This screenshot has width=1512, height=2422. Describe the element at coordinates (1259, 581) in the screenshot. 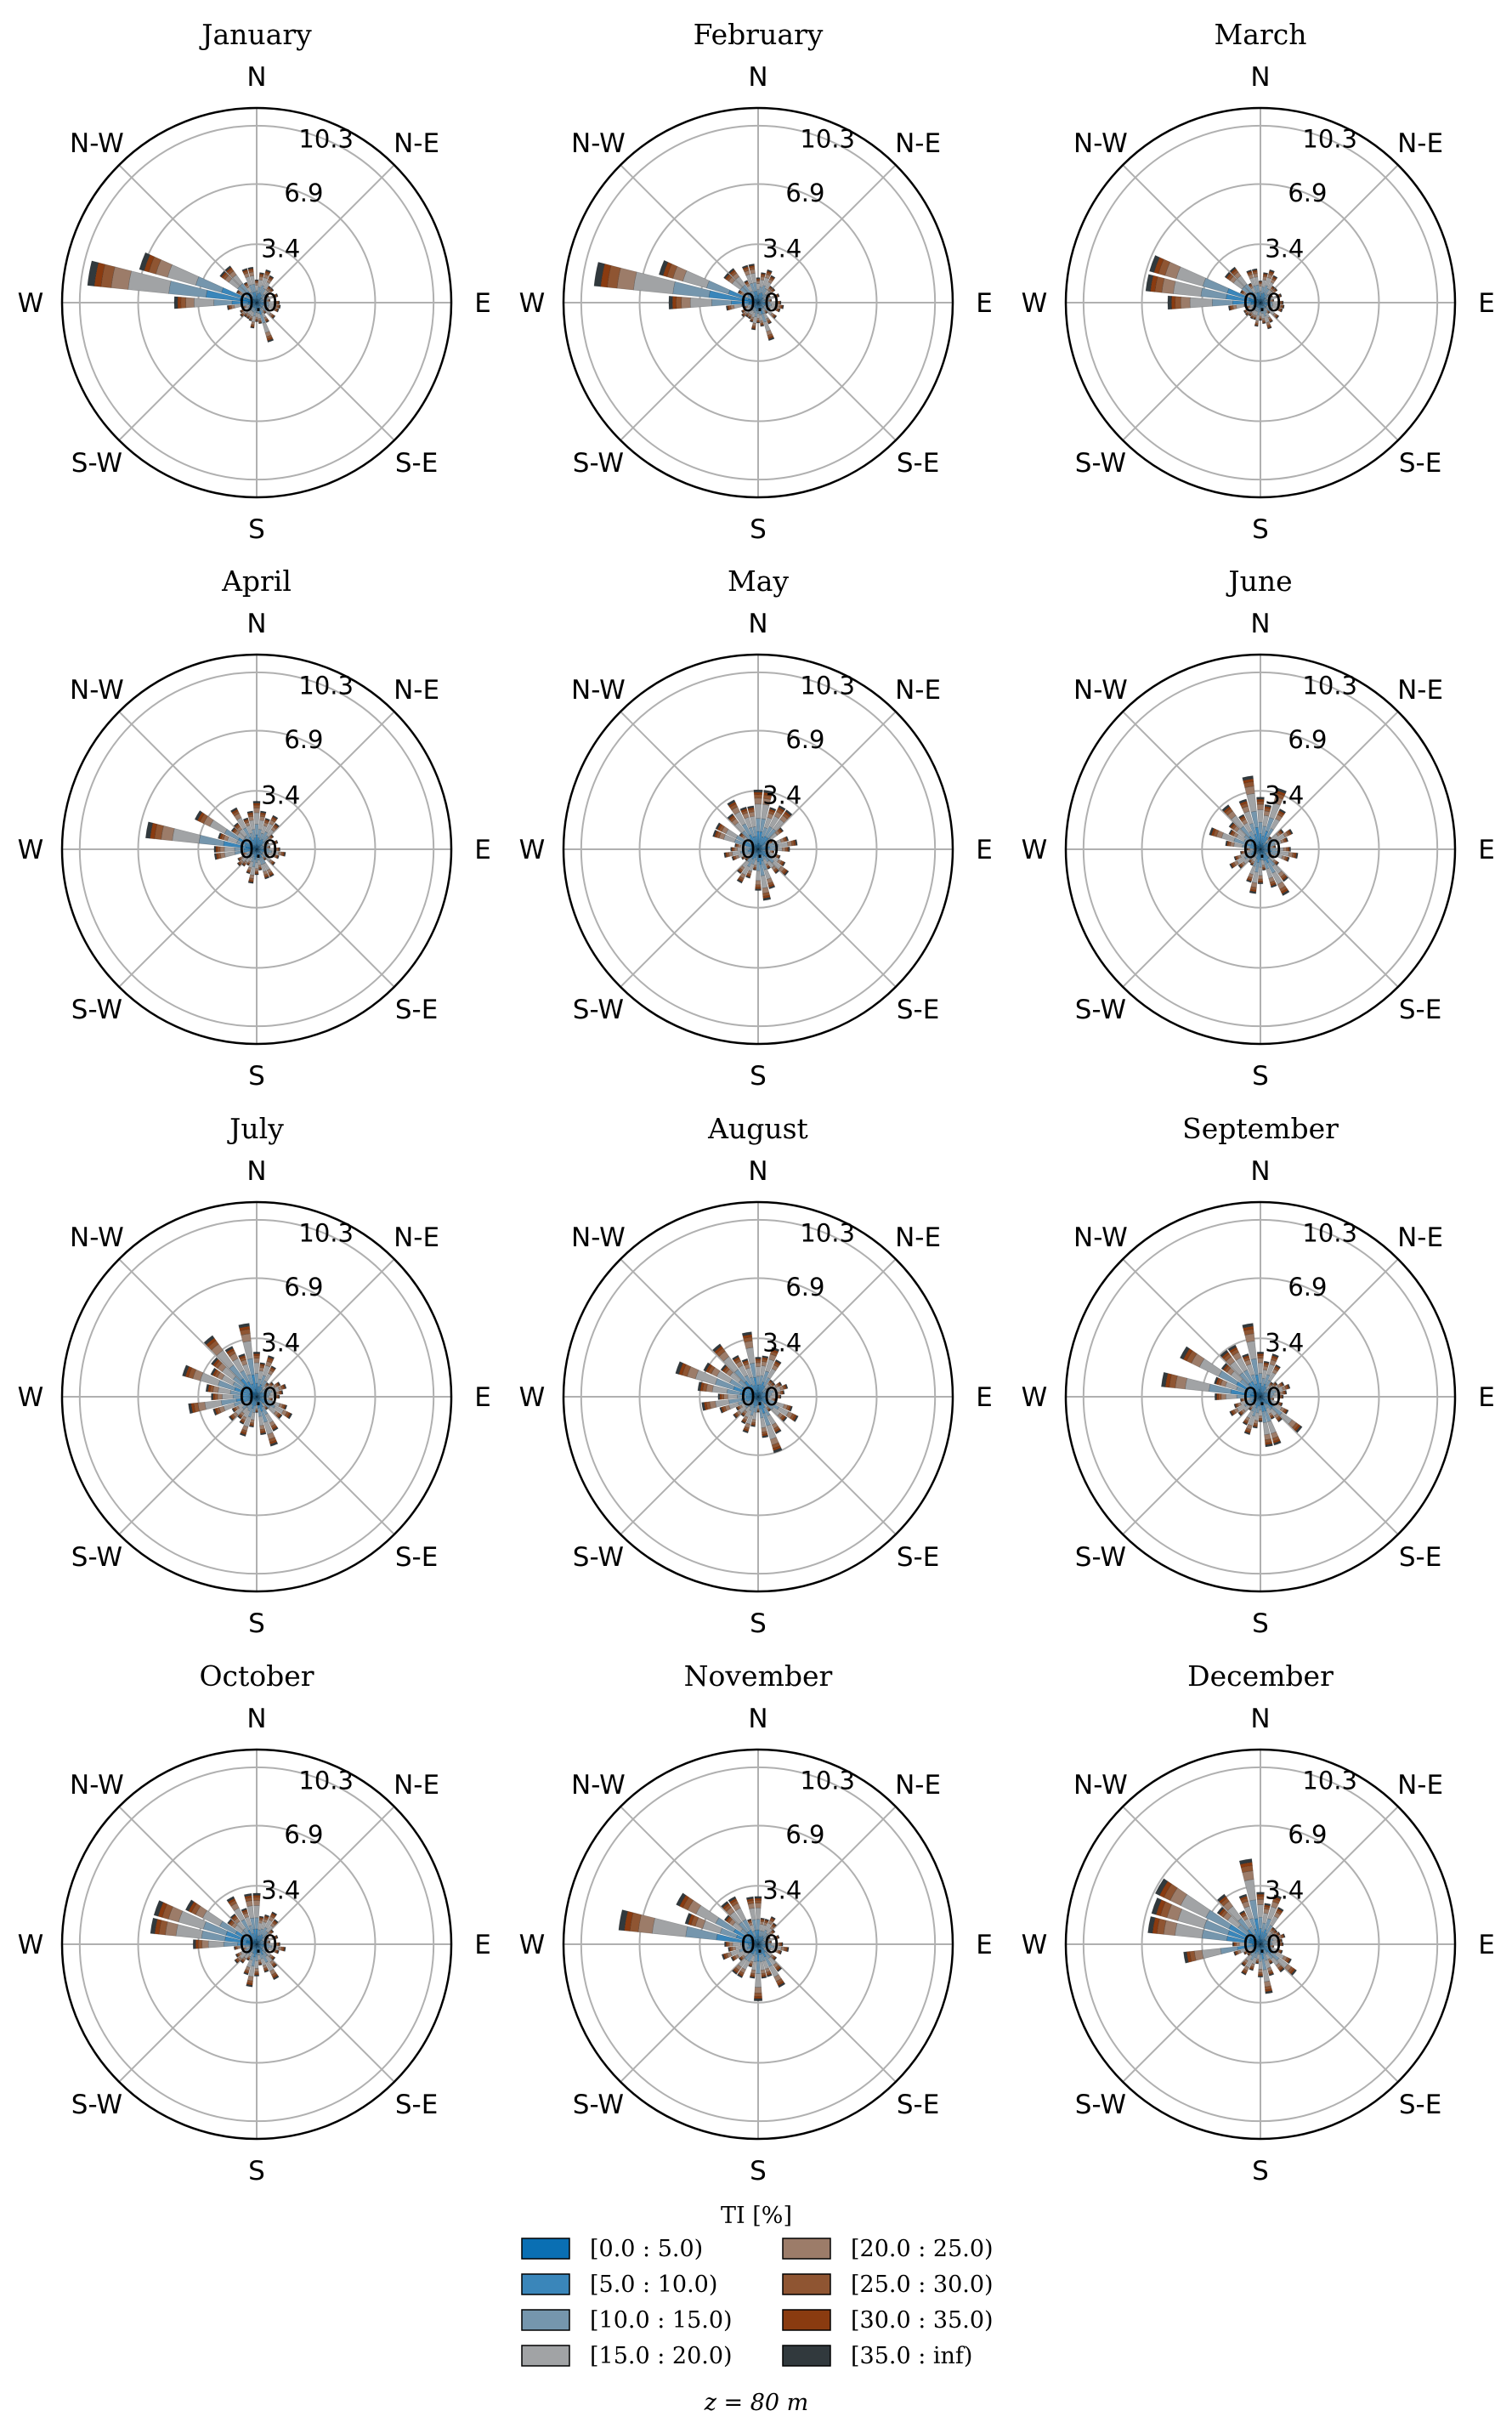

I see `panel-title: June` at that location.